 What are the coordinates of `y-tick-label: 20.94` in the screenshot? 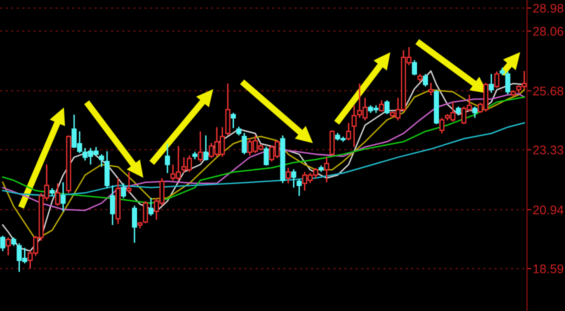 It's located at (548, 209).